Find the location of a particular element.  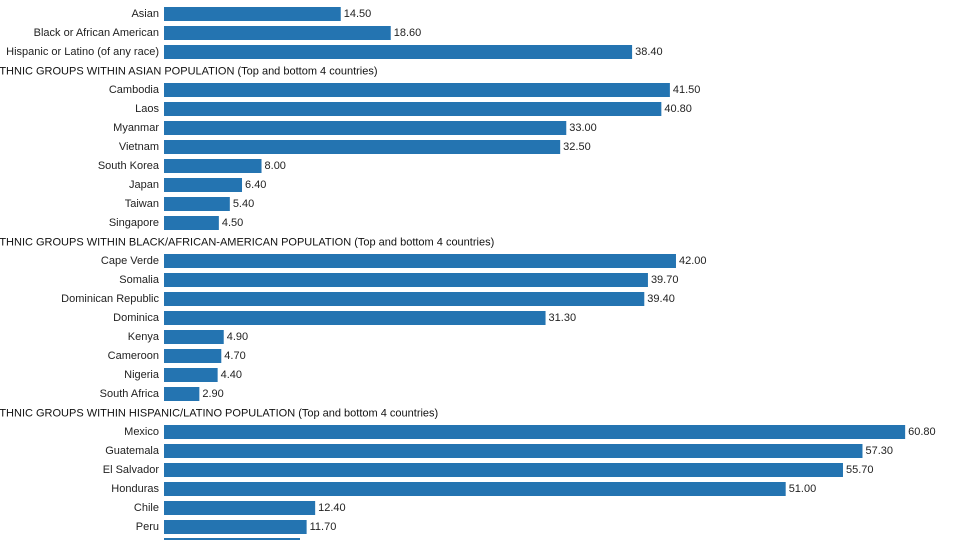

category-label-kenya: Kenya is located at coordinates (144, 337).